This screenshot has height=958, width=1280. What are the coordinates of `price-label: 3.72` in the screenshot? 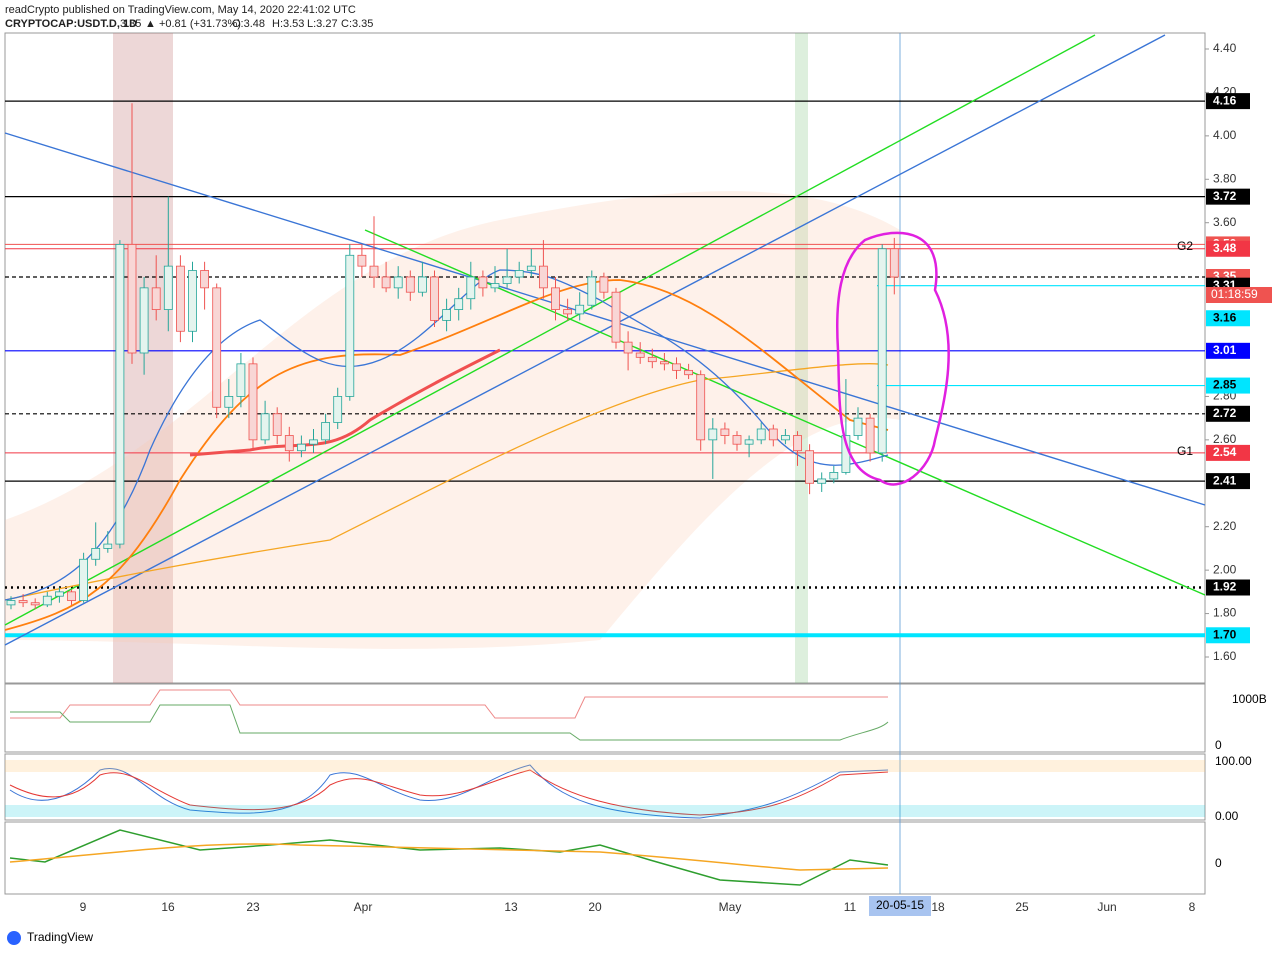 It's located at (1225, 196).